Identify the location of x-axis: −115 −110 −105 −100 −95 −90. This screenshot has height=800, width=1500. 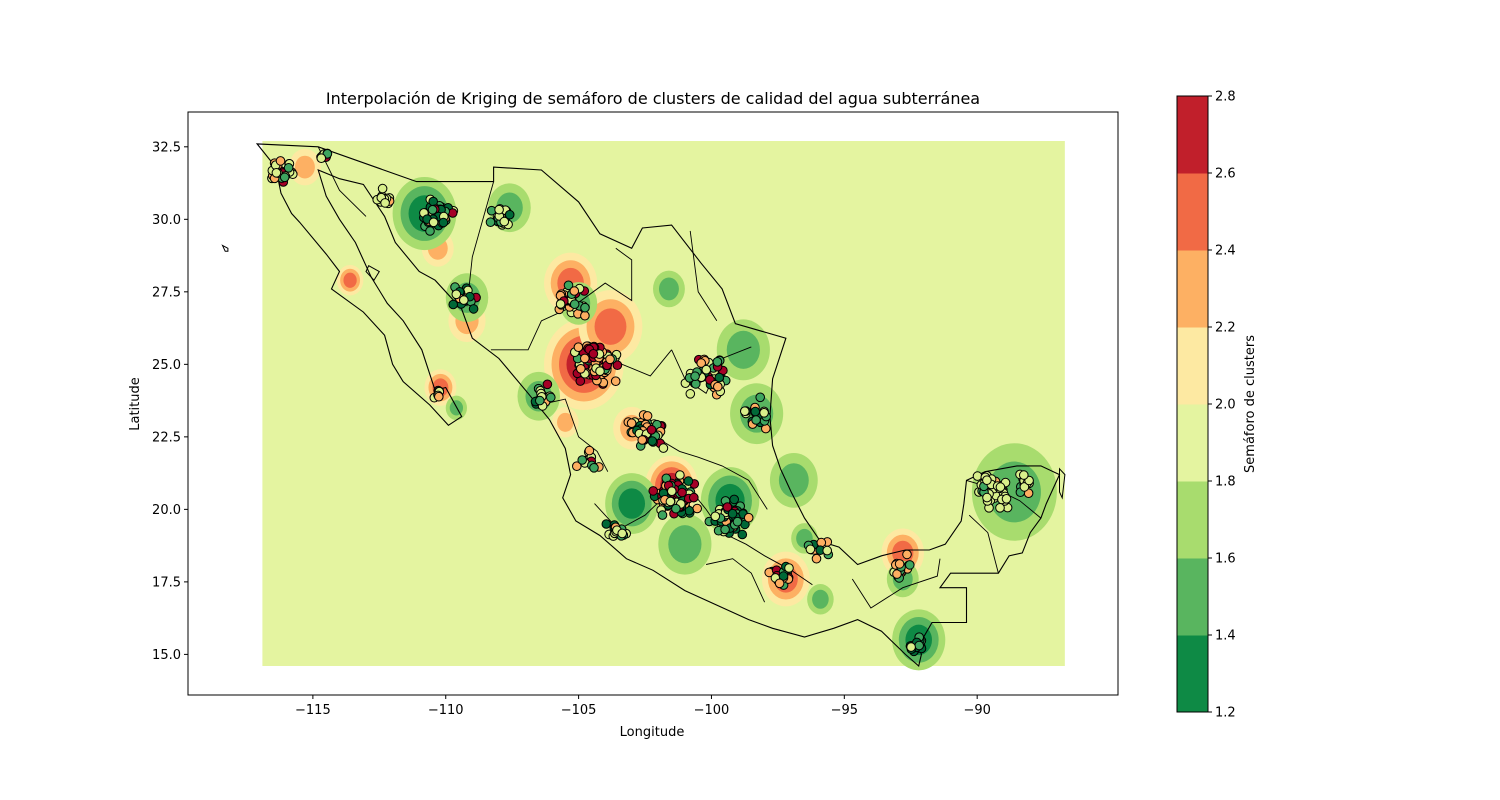
(643, 706).